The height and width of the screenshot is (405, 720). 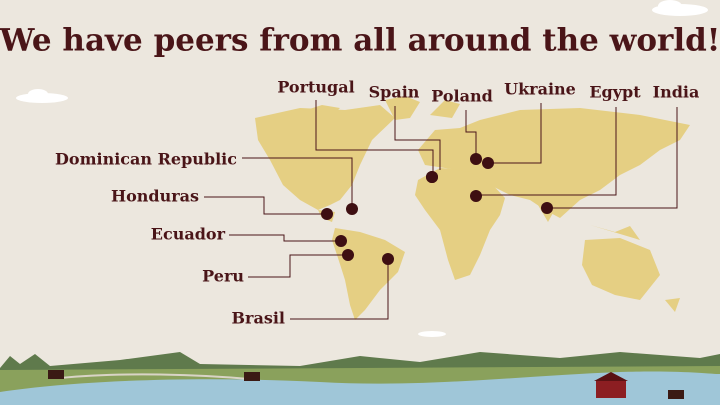 I want to click on location-label: India, so click(x=676, y=92).